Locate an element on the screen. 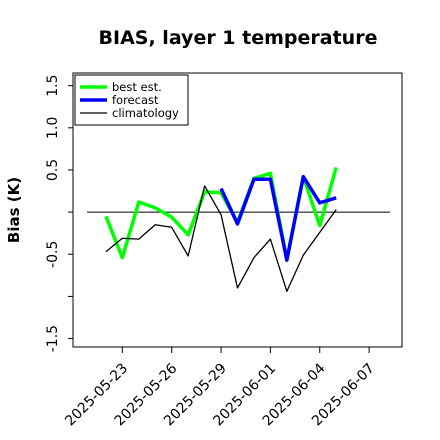 The image size is (440, 440). y-tick-label: 1.0 is located at coordinates (53, 128).